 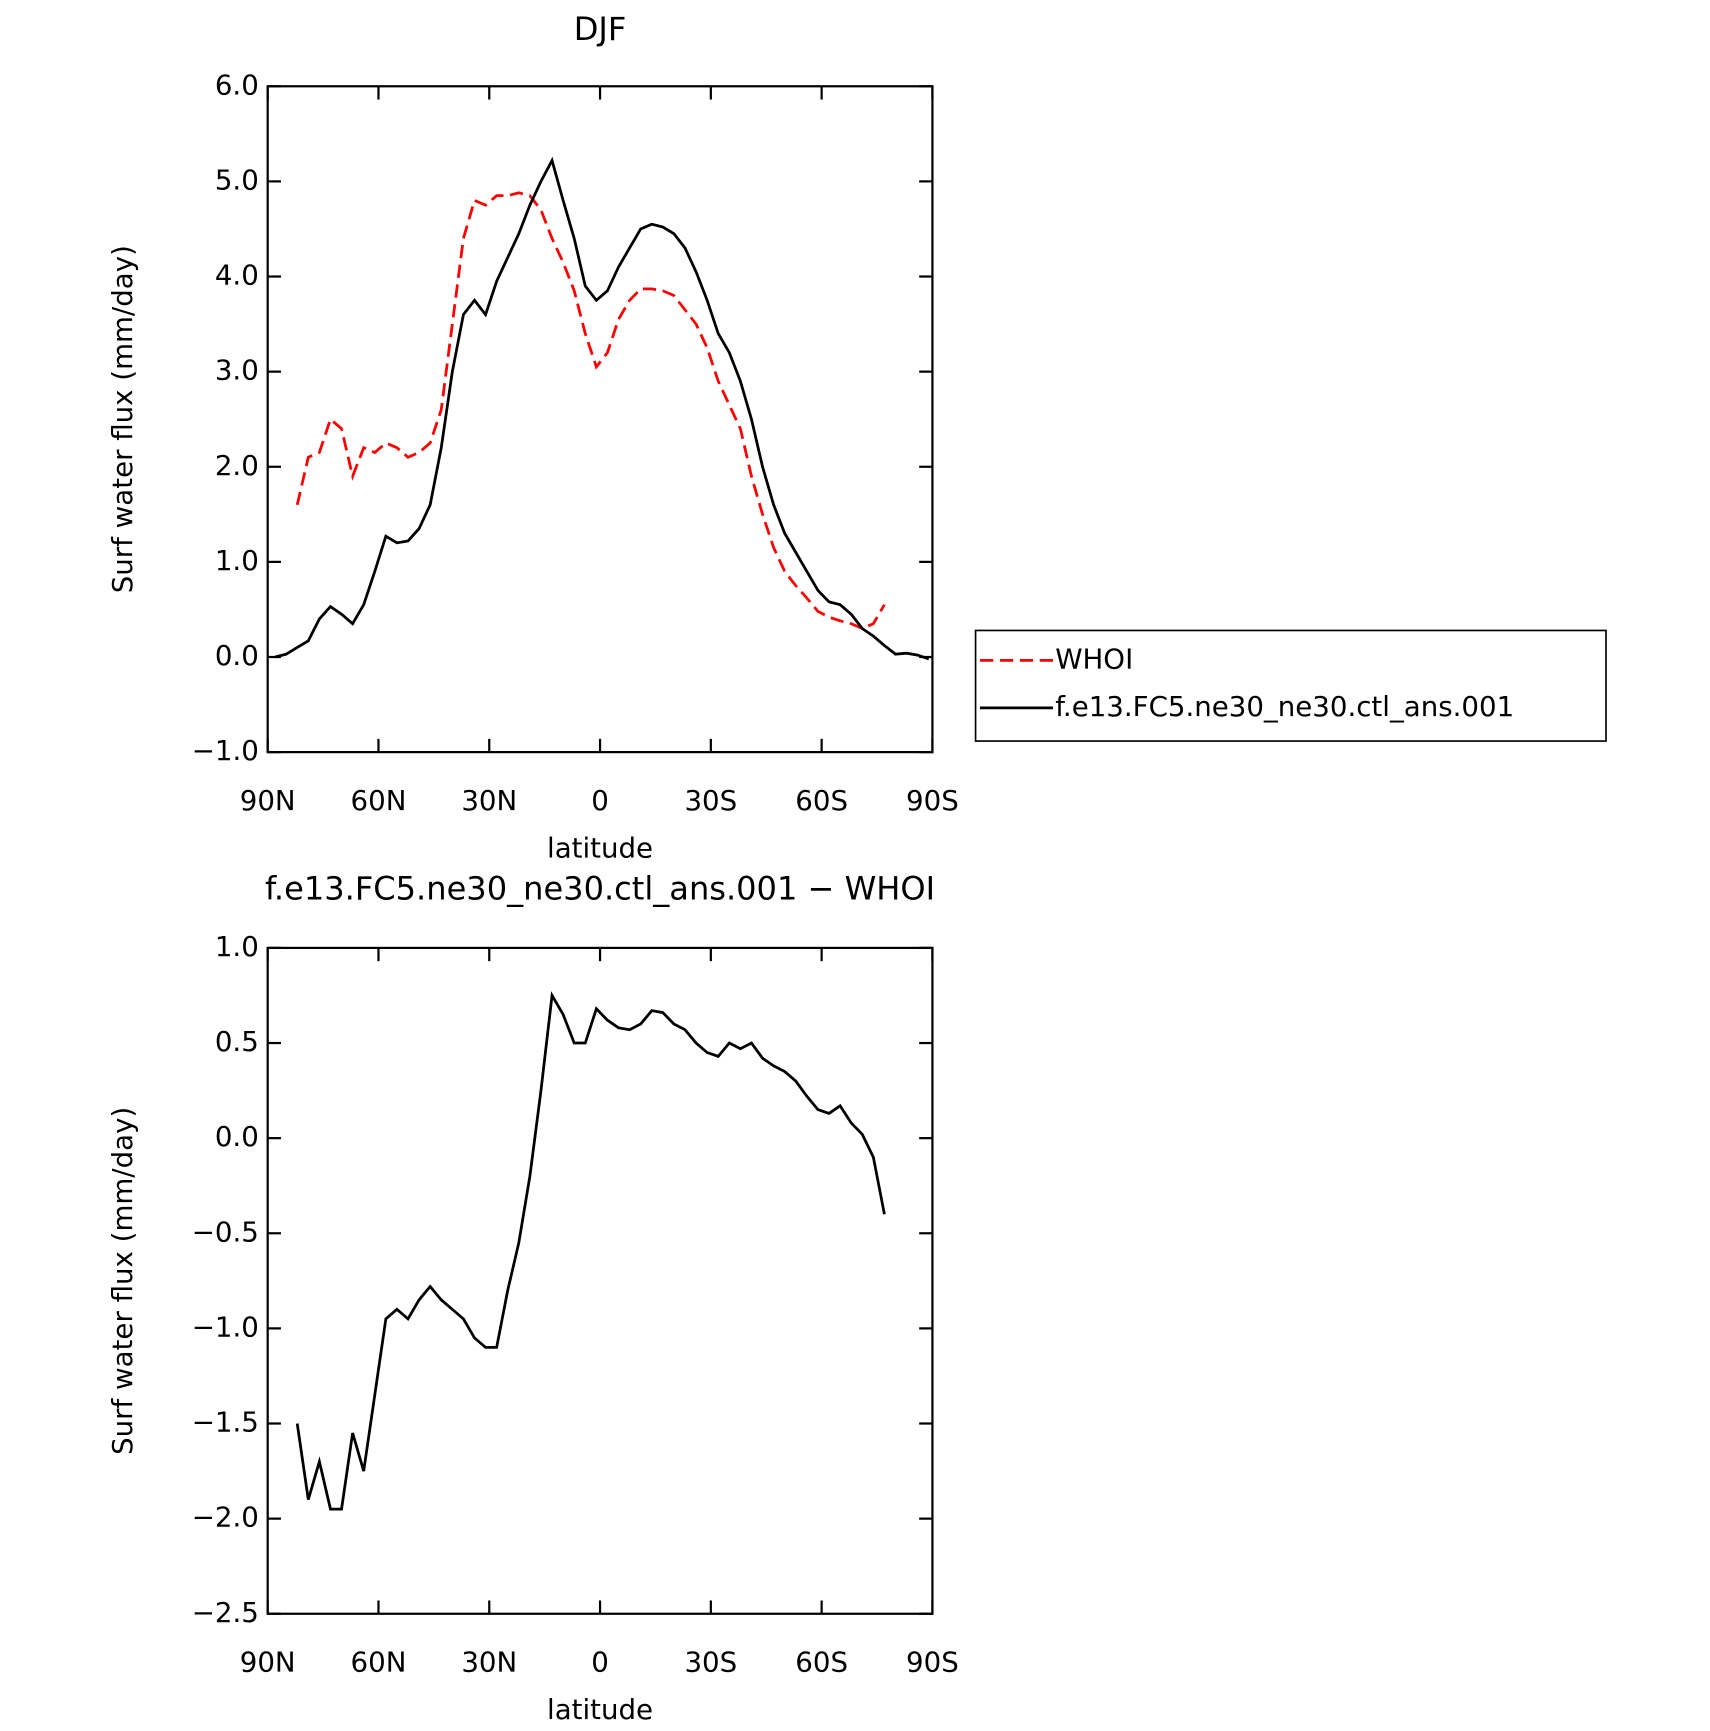 I want to click on chart-title: DJF, so click(x=600, y=29).